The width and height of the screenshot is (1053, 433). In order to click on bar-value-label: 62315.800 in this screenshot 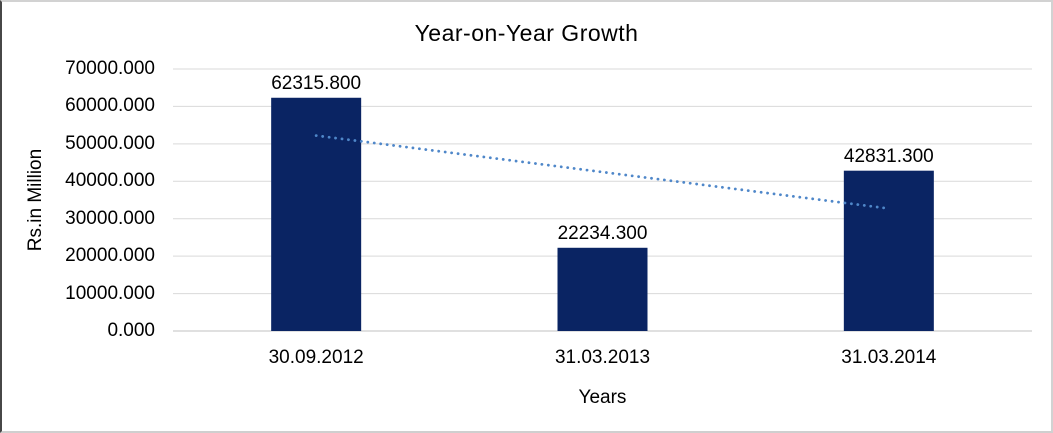, I will do `click(316, 83)`.